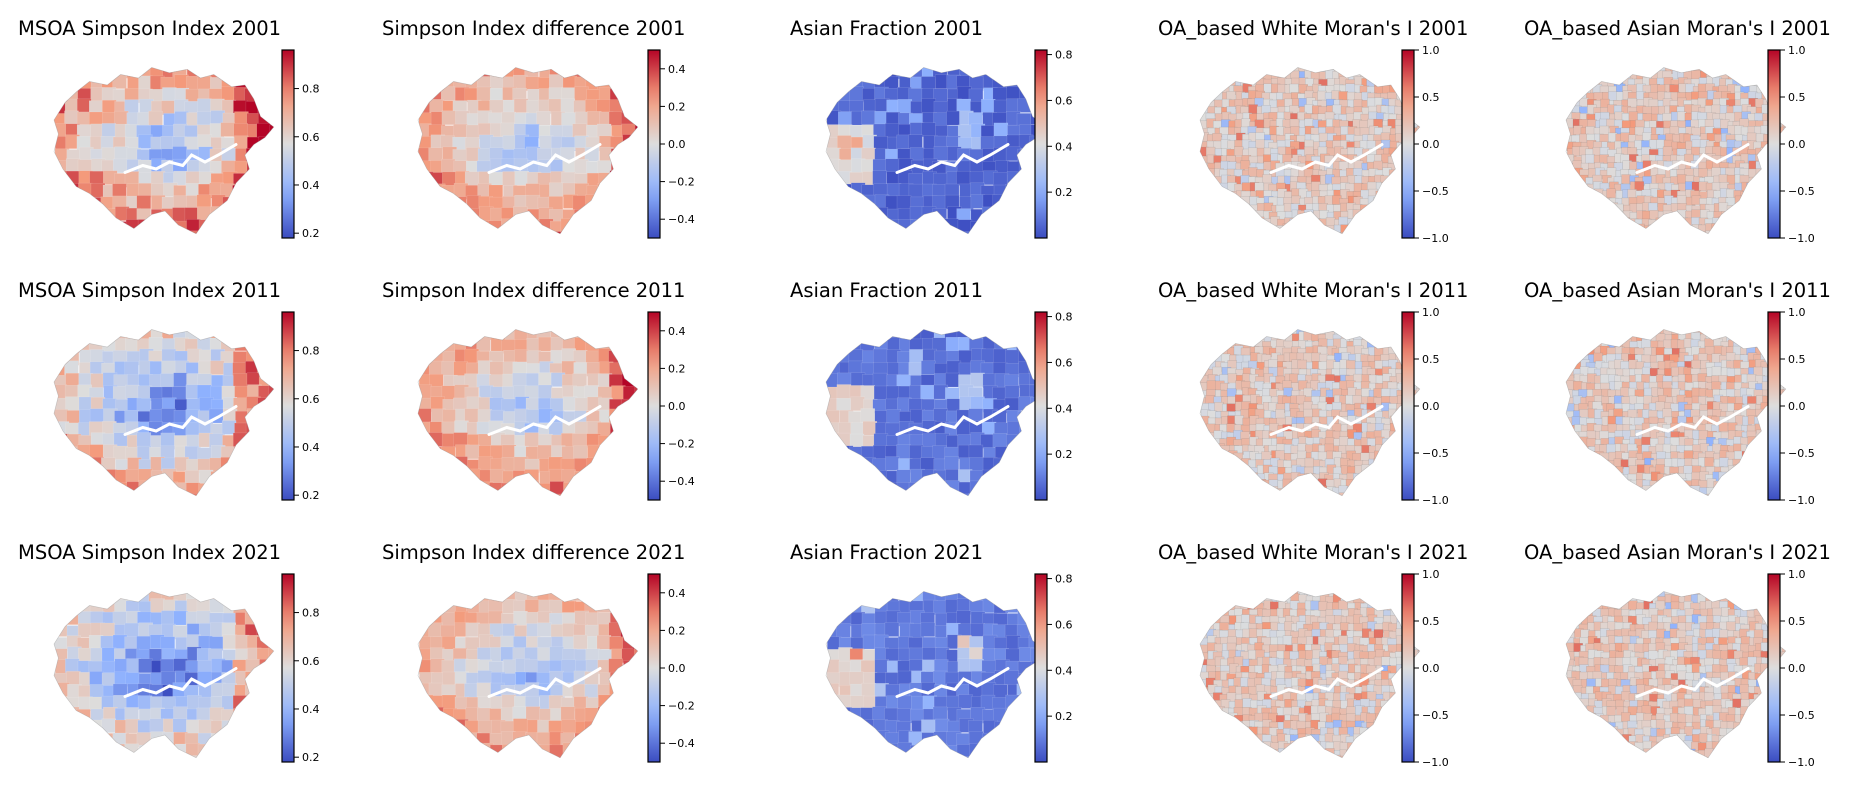 The height and width of the screenshot is (788, 1851). What do you see at coordinates (149, 290) in the screenshot?
I see `panel-title: MSOA Simpson Index 2011` at bounding box center [149, 290].